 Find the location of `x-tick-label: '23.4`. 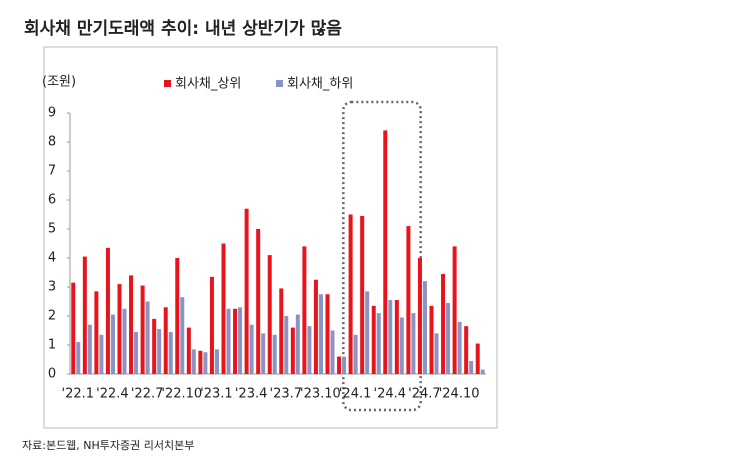

x-tick-label: '23.4 is located at coordinates (251, 394).